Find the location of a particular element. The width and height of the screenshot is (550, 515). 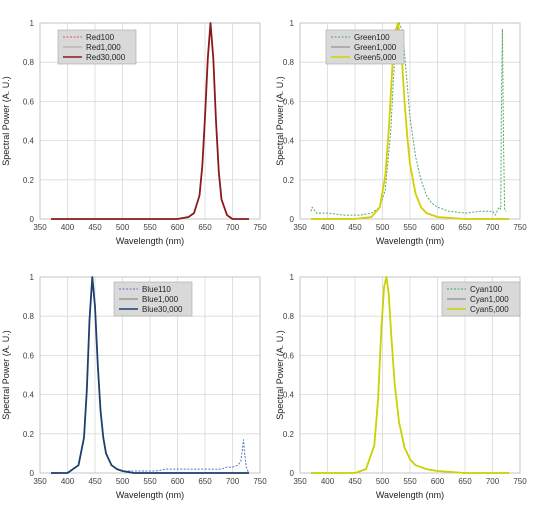

legend-label: Cyan5,000 is located at coordinates (489, 309).